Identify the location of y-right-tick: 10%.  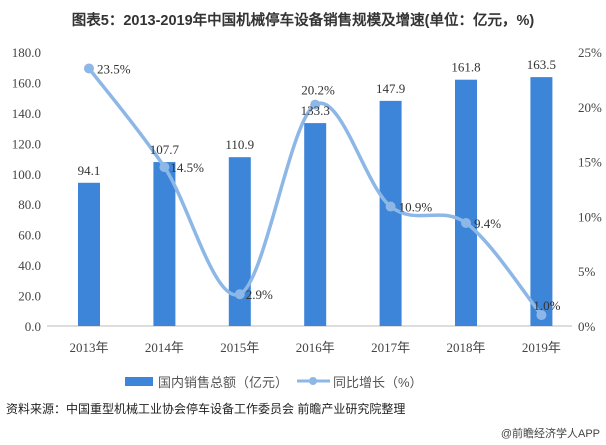
(590, 216).